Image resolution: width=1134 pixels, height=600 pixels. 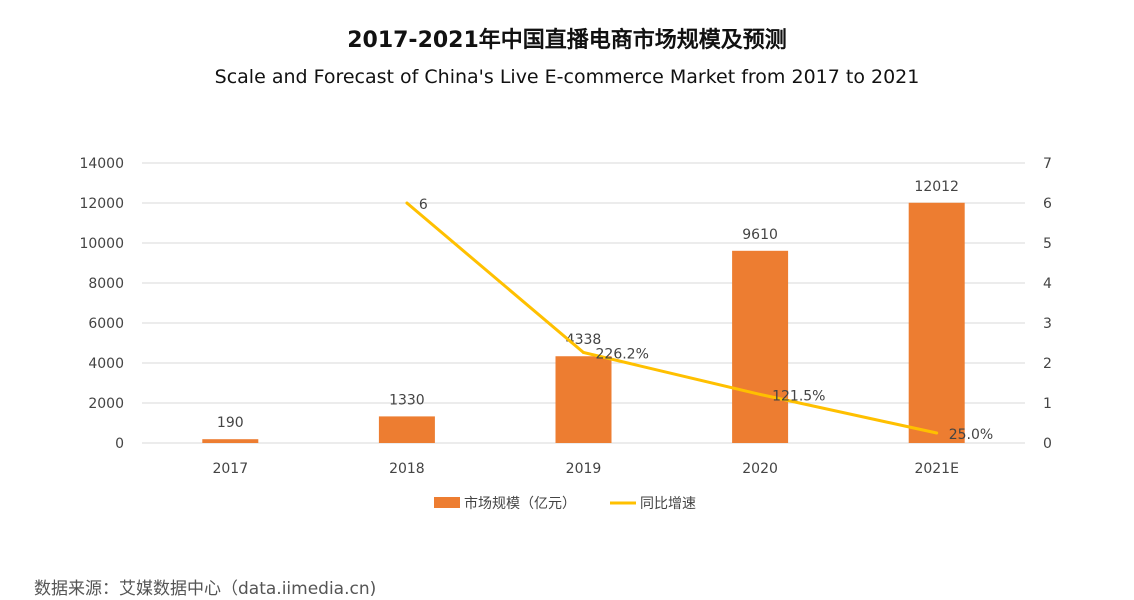 What do you see at coordinates (1047, 404) in the screenshot?
I see `y2-tick-label: 1` at bounding box center [1047, 404].